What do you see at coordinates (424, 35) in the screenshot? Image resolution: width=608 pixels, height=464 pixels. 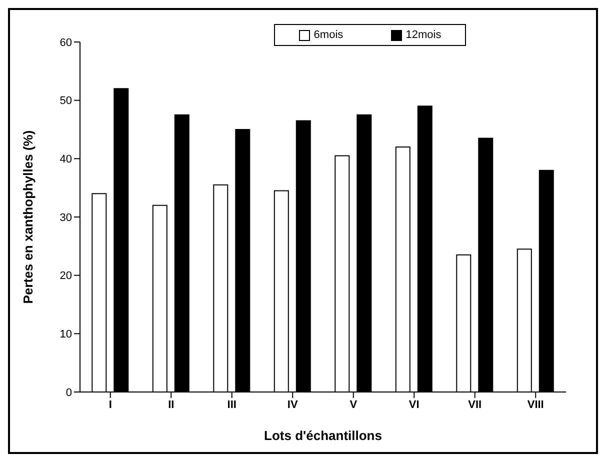 I see `legend-label: 12mois` at bounding box center [424, 35].